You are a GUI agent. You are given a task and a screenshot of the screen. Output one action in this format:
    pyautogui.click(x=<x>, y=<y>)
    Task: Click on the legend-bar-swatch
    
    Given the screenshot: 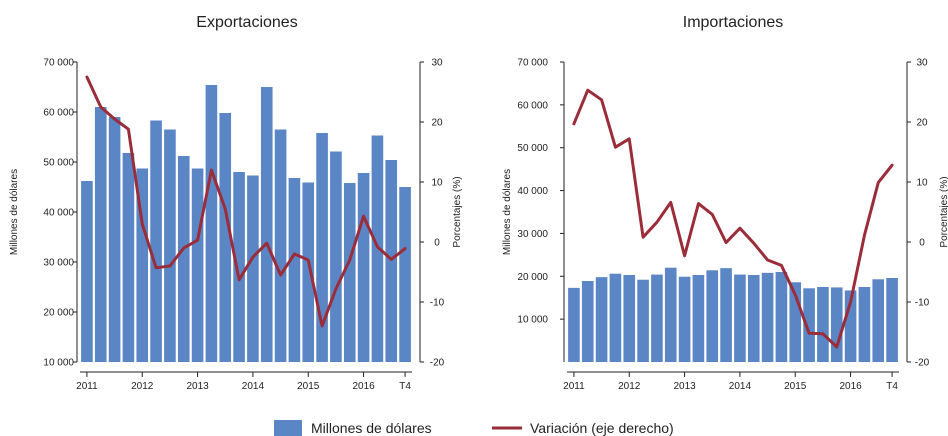 What is the action you would take?
    pyautogui.click(x=288, y=428)
    